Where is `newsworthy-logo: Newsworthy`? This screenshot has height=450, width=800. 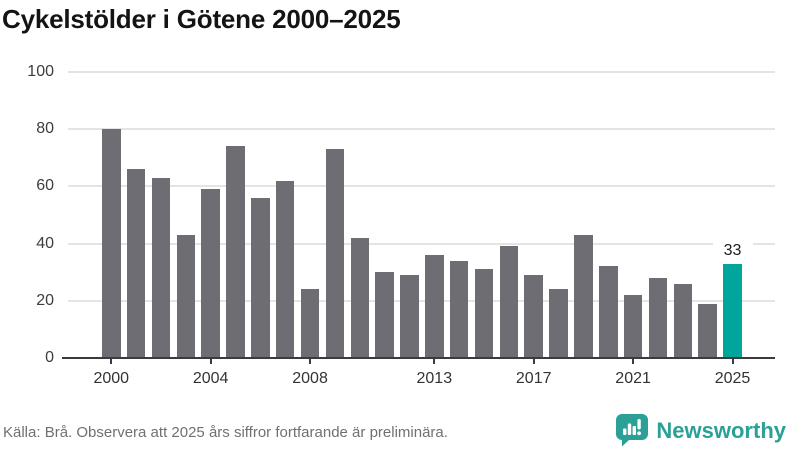 newsworthy-logo: Newsworthy is located at coordinates (700, 430).